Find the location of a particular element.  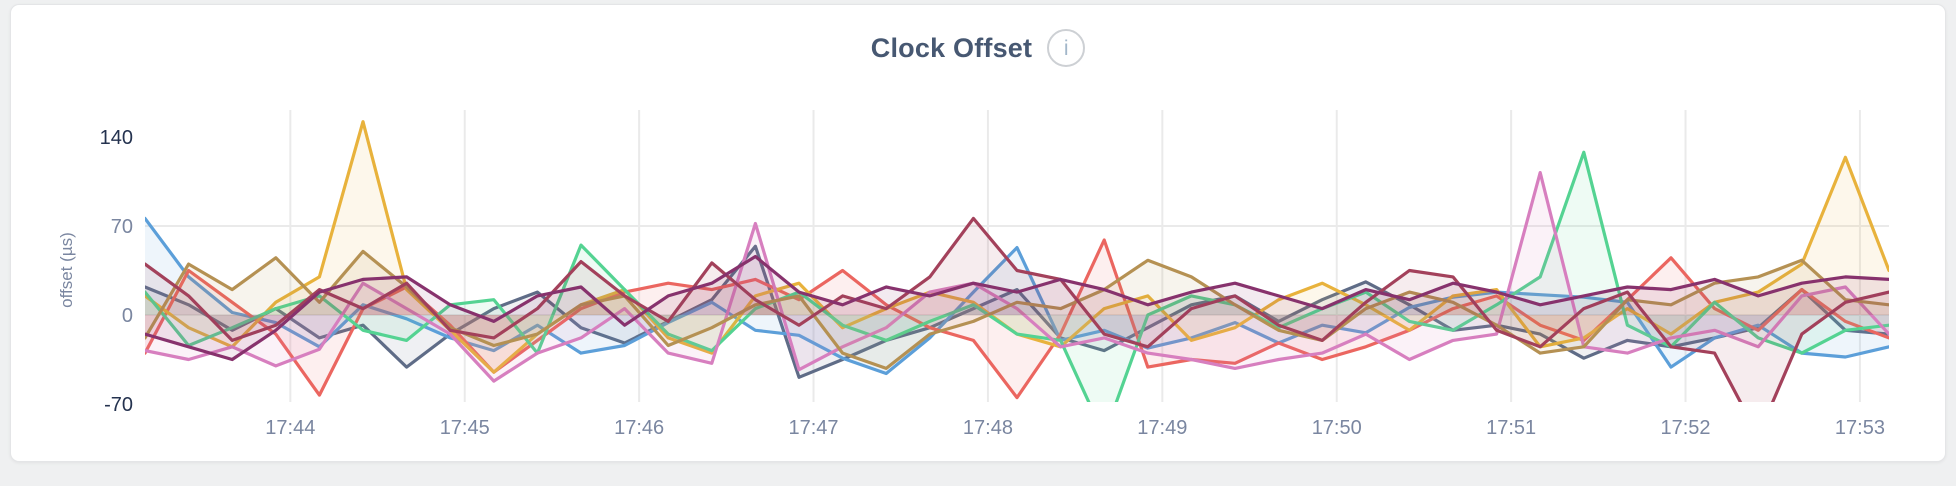

chart-header: Clock Offset i is located at coordinates (978, 48).